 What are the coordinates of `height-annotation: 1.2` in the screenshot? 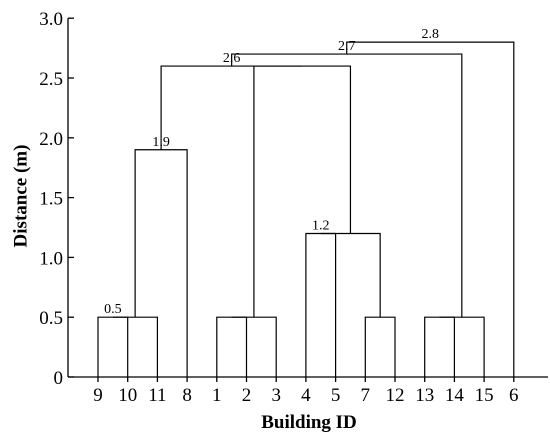 It's located at (321, 225).